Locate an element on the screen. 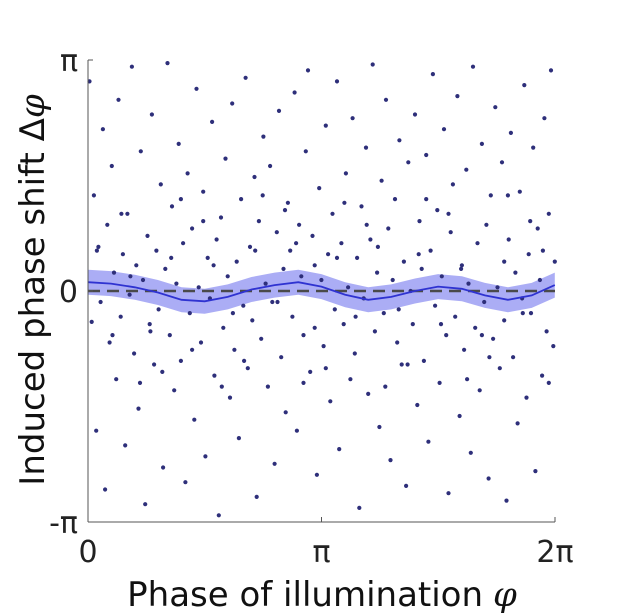  x-axis-title: Phase of illumination φ is located at coordinates (322, 595).